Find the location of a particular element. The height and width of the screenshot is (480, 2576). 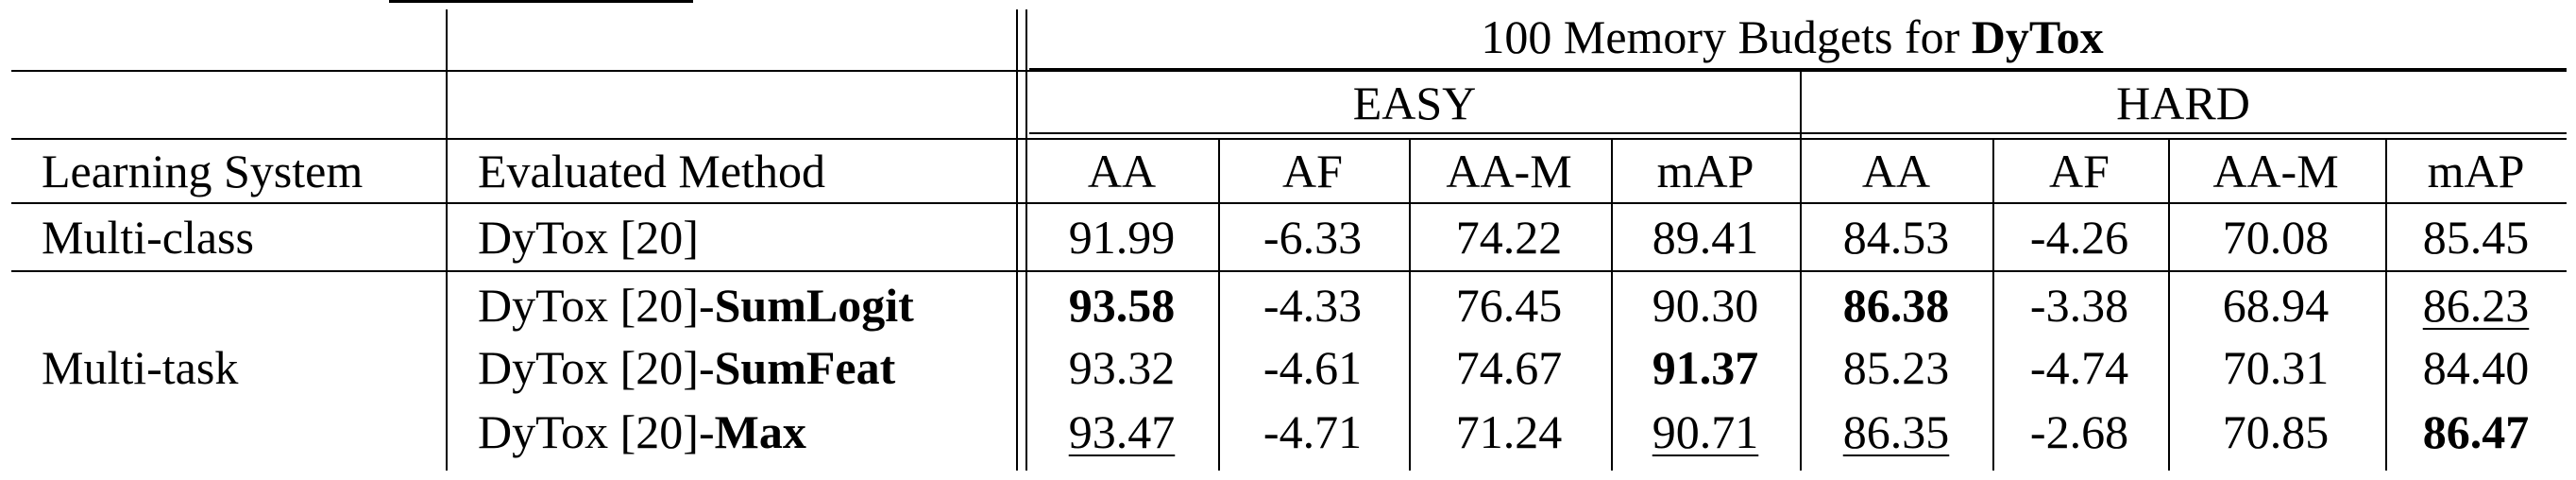

vline-double-right is located at coordinates (1026, 240).